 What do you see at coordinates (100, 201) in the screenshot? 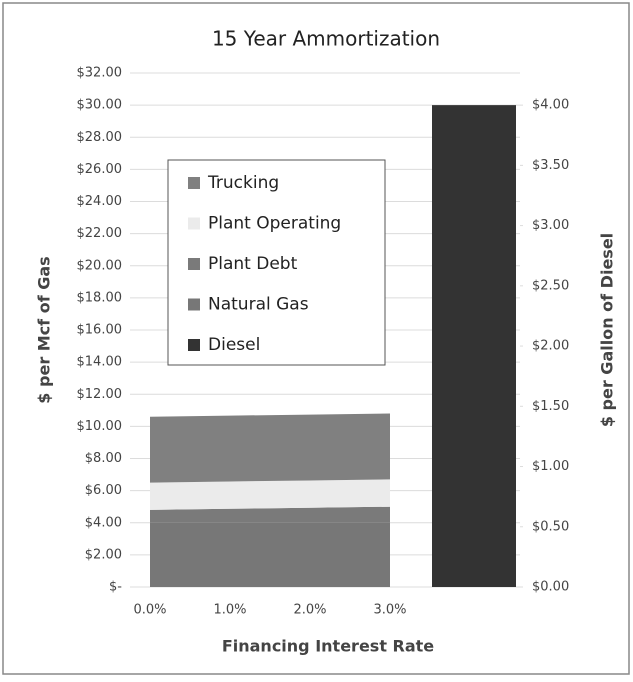
I see `y-tick-label: $24.00` at bounding box center [100, 201].